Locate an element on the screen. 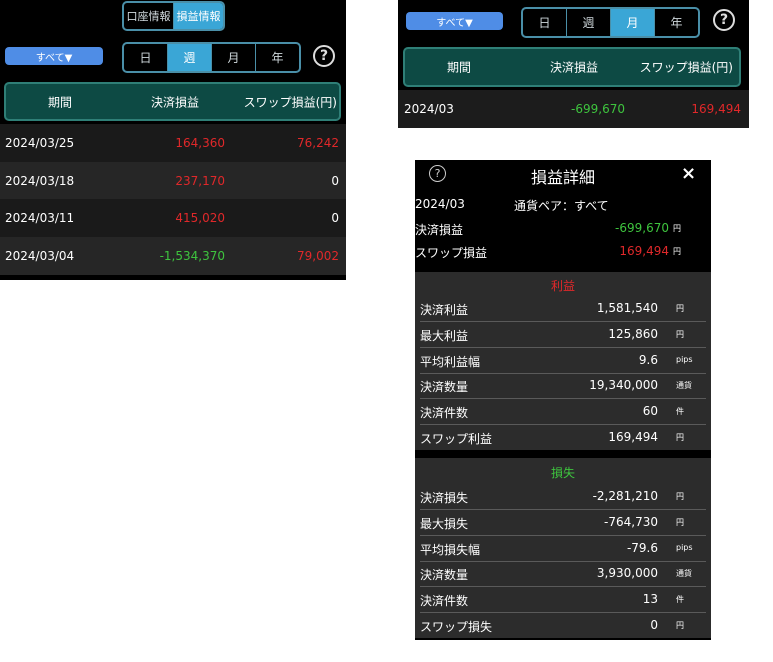 The image size is (773, 662). table-row: 2024/03/11 415,020 0 is located at coordinates (173, 218).